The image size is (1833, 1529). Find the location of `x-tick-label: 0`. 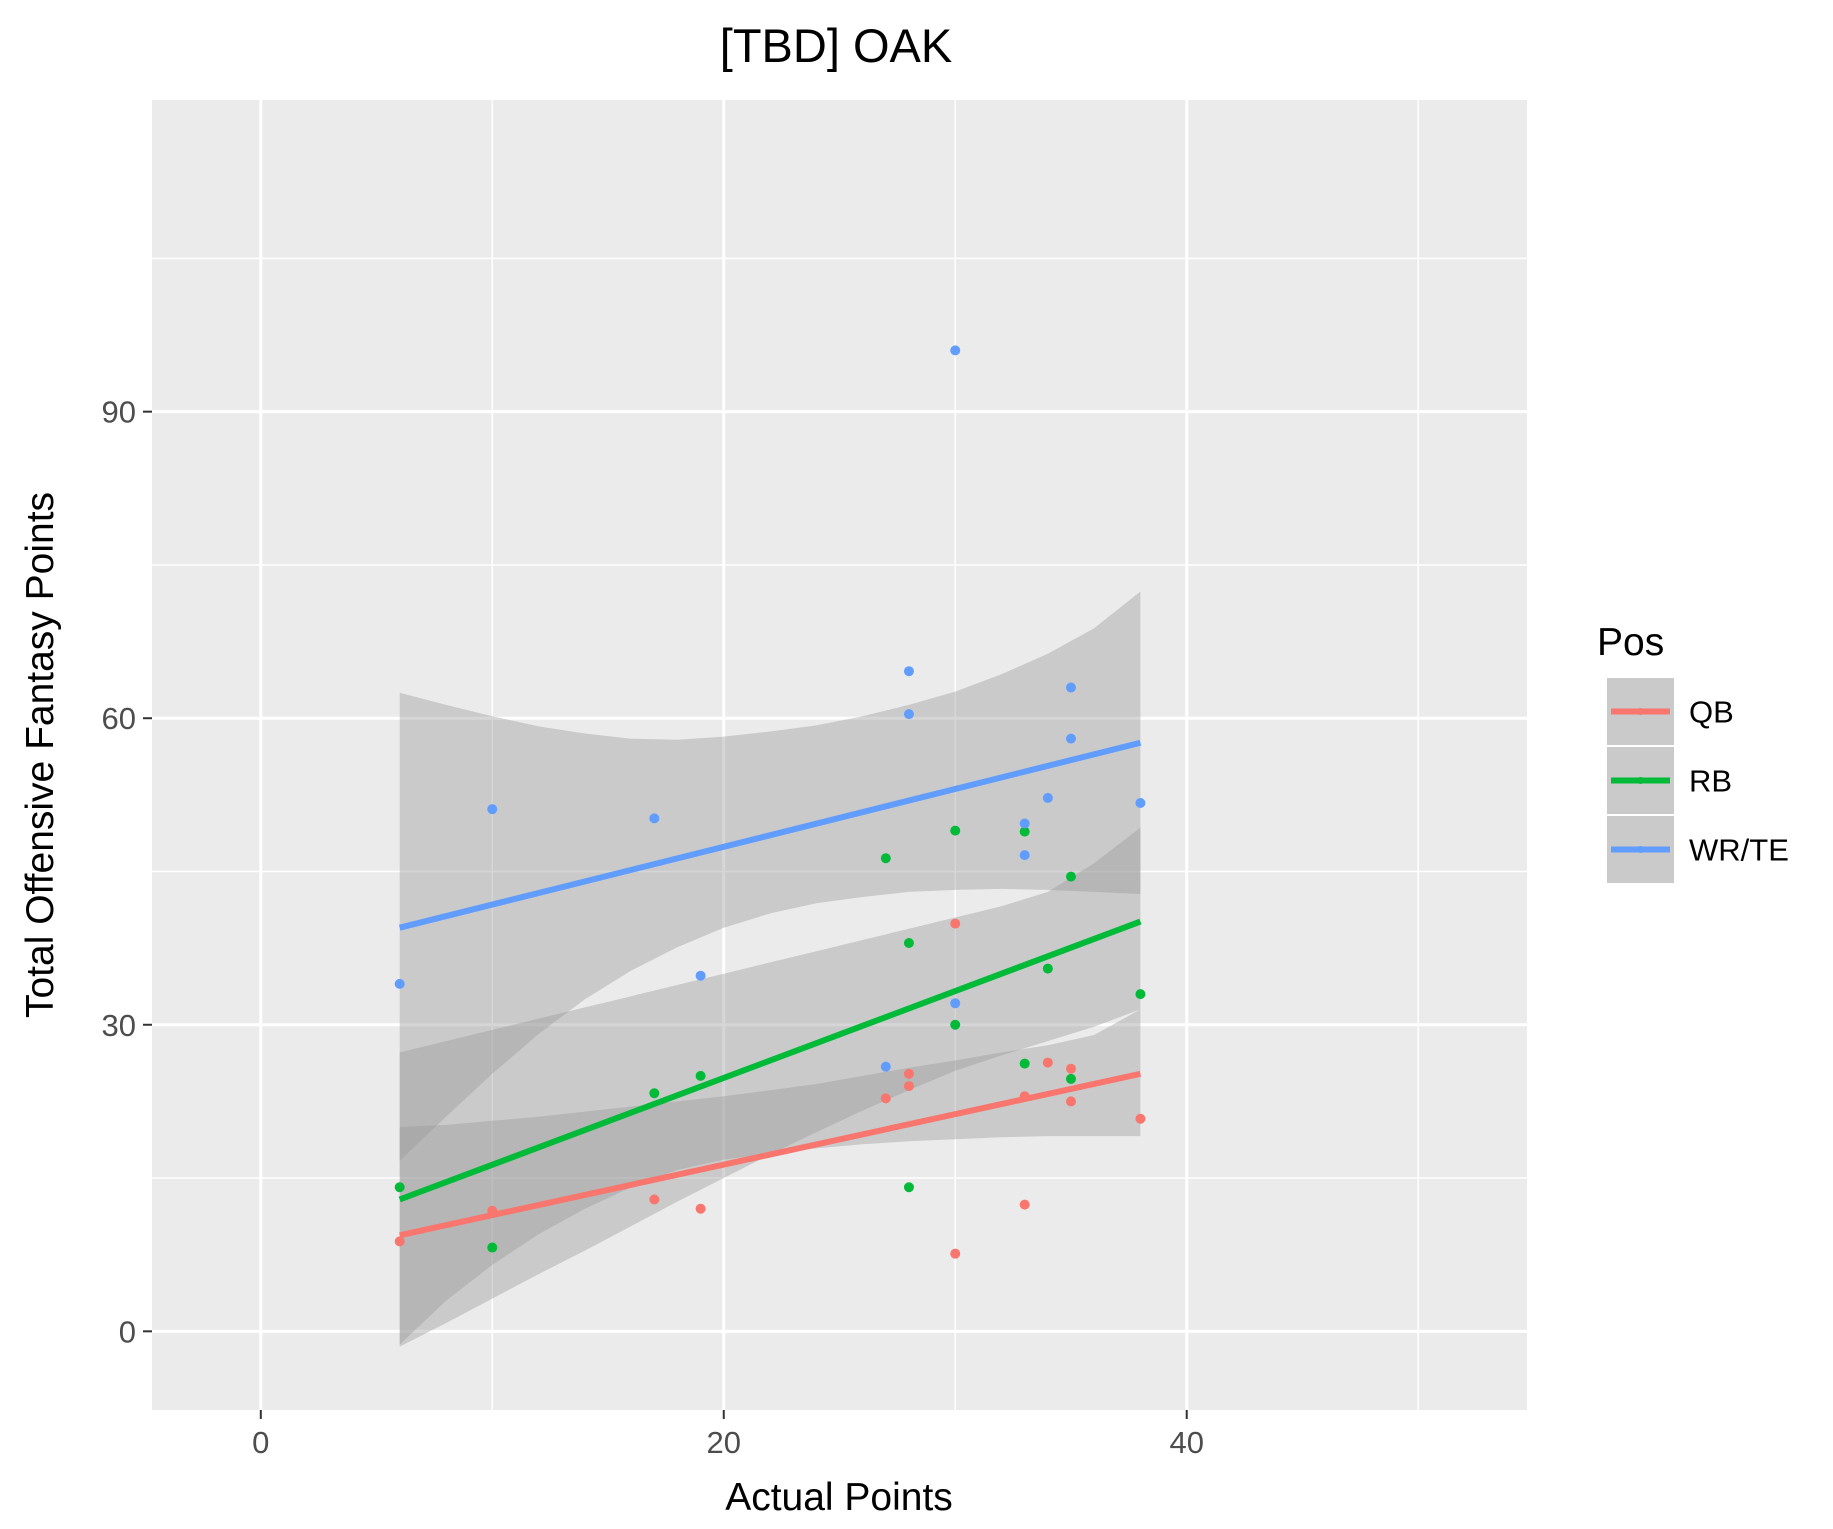

x-tick-label: 0 is located at coordinates (260, 1442).